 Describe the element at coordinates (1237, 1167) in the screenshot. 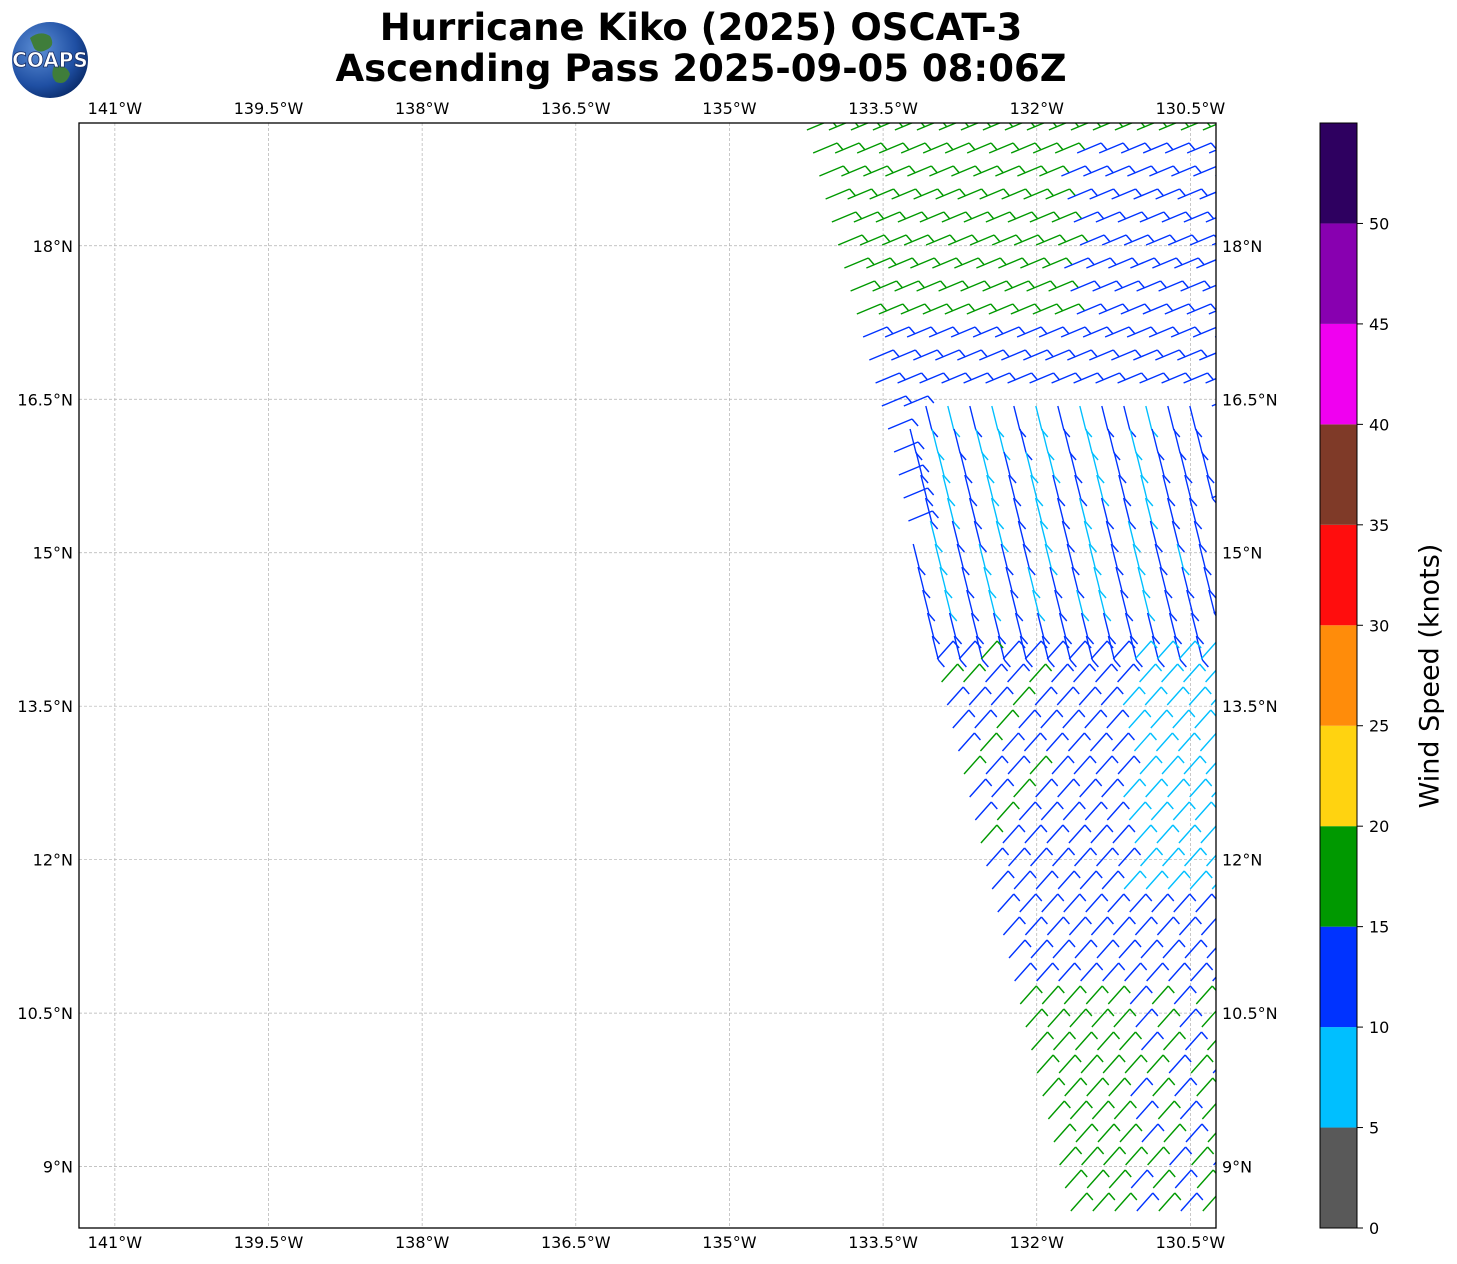

I see `lat-tick-label-right: 9°N` at that location.